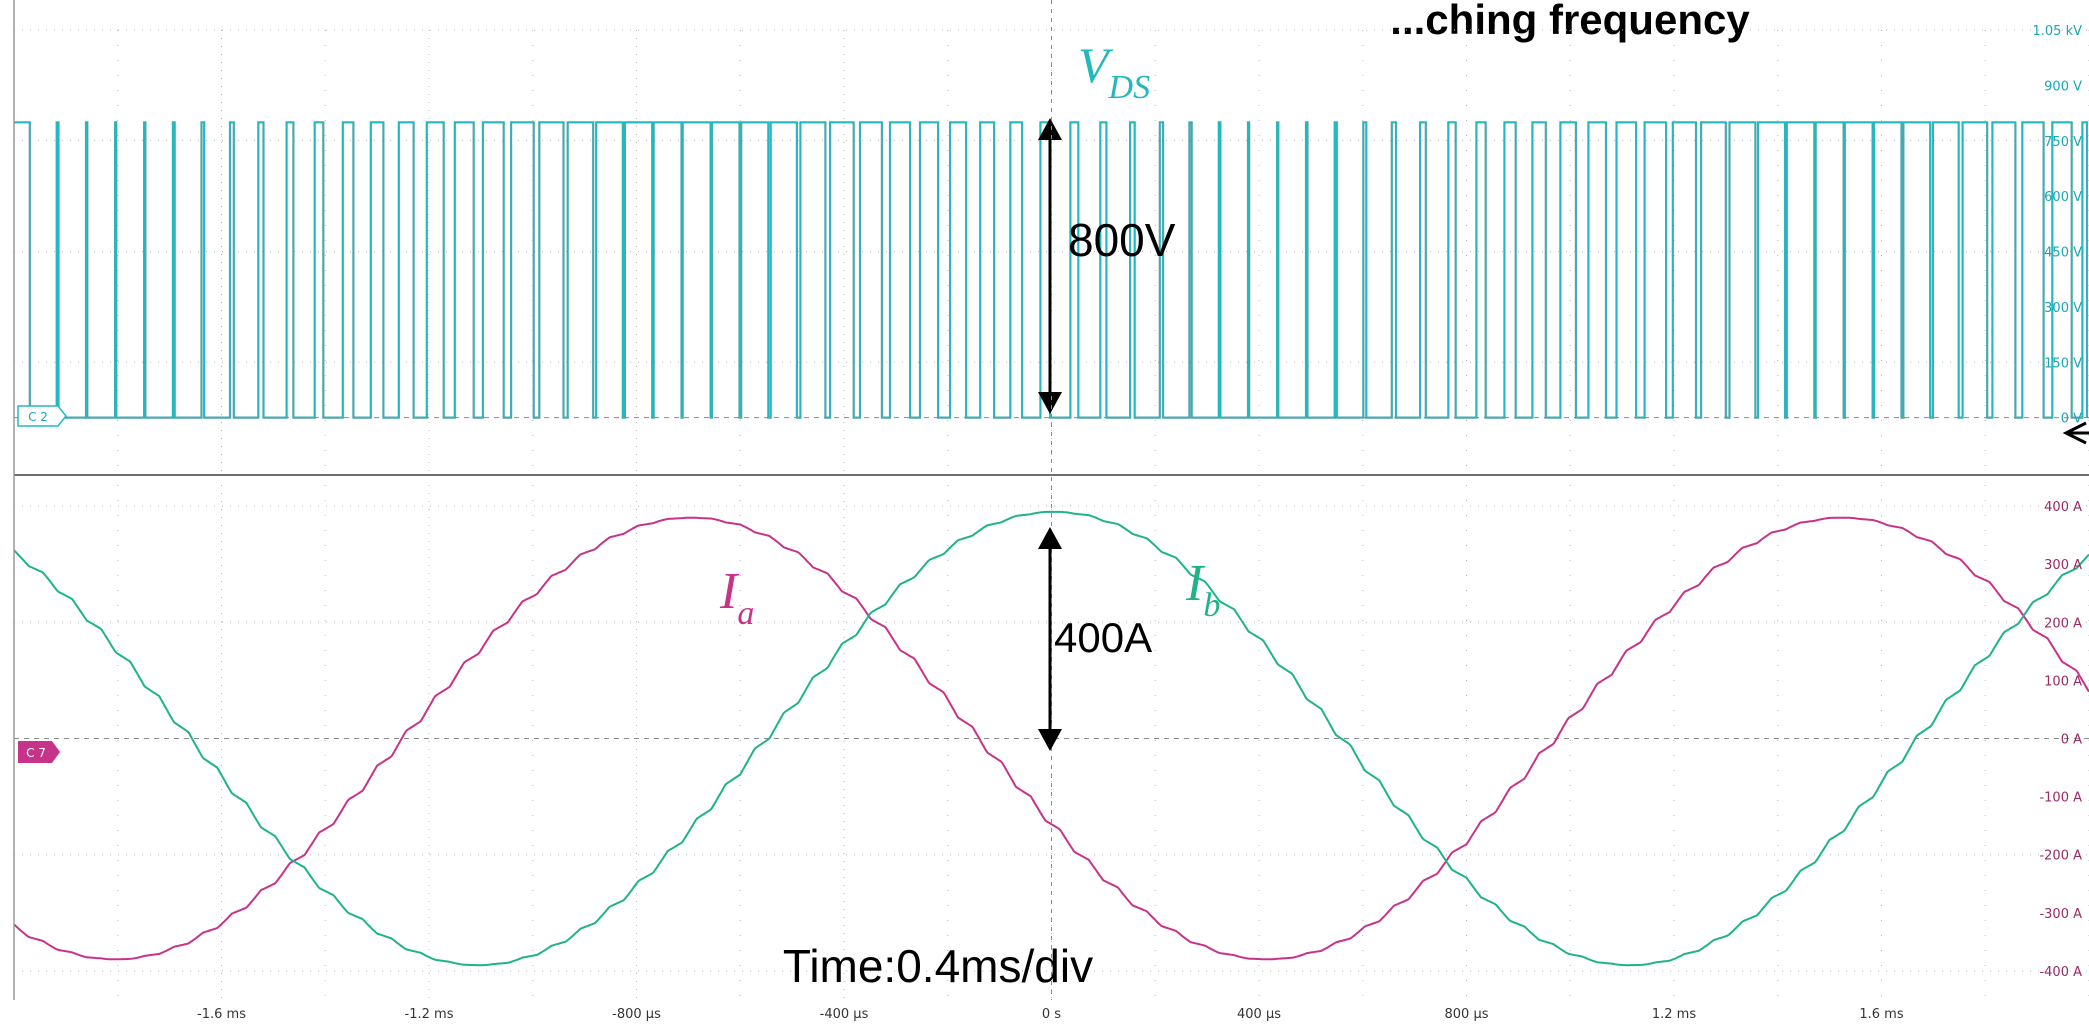  Describe the element at coordinates (38, 417) in the screenshot. I see `c2-marker-label: C 2` at that location.